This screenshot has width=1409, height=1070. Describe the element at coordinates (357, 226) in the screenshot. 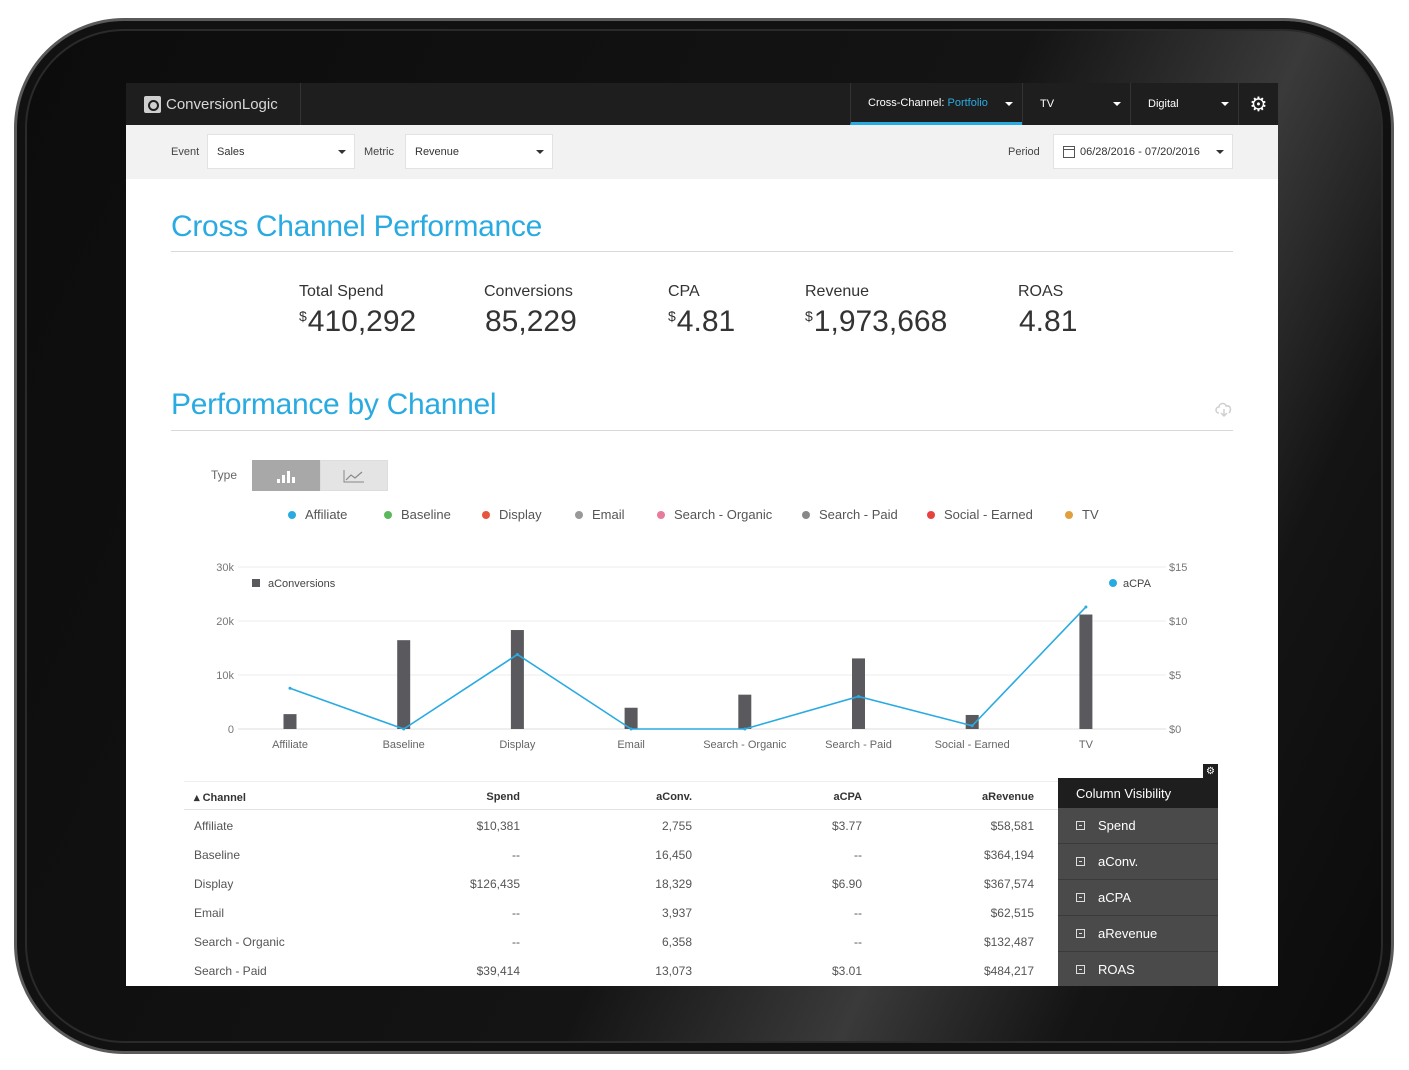

I see `summary-title: Cross Channel Performance` at that location.